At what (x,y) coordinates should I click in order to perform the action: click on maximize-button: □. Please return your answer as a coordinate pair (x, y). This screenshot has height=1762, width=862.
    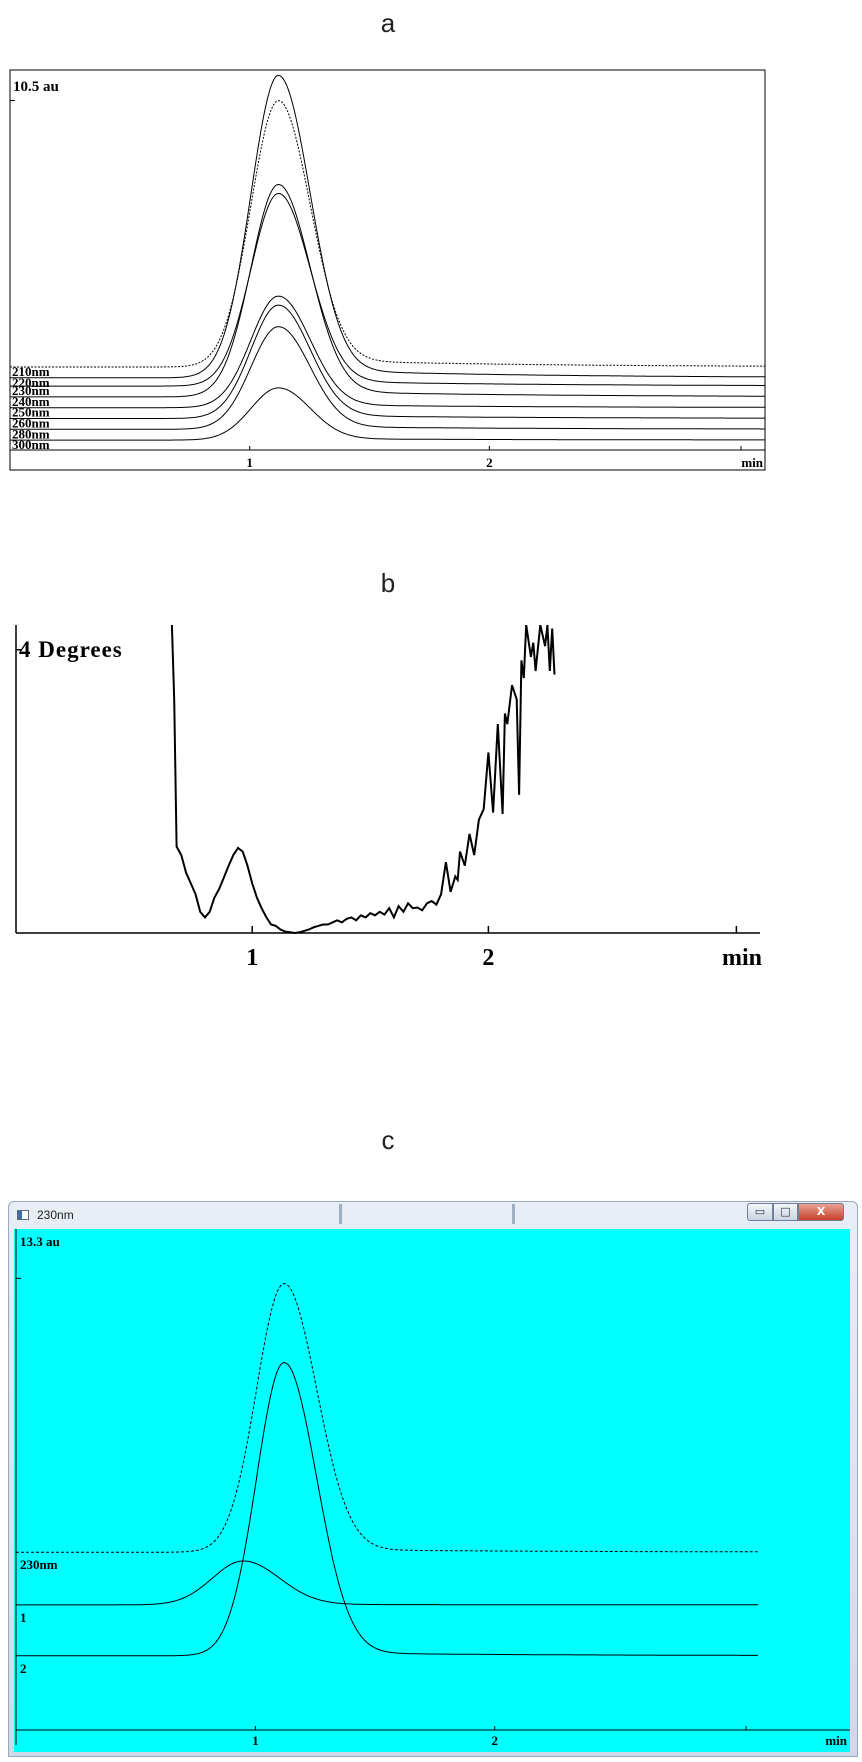
    Looking at the image, I should click on (785, 1212).